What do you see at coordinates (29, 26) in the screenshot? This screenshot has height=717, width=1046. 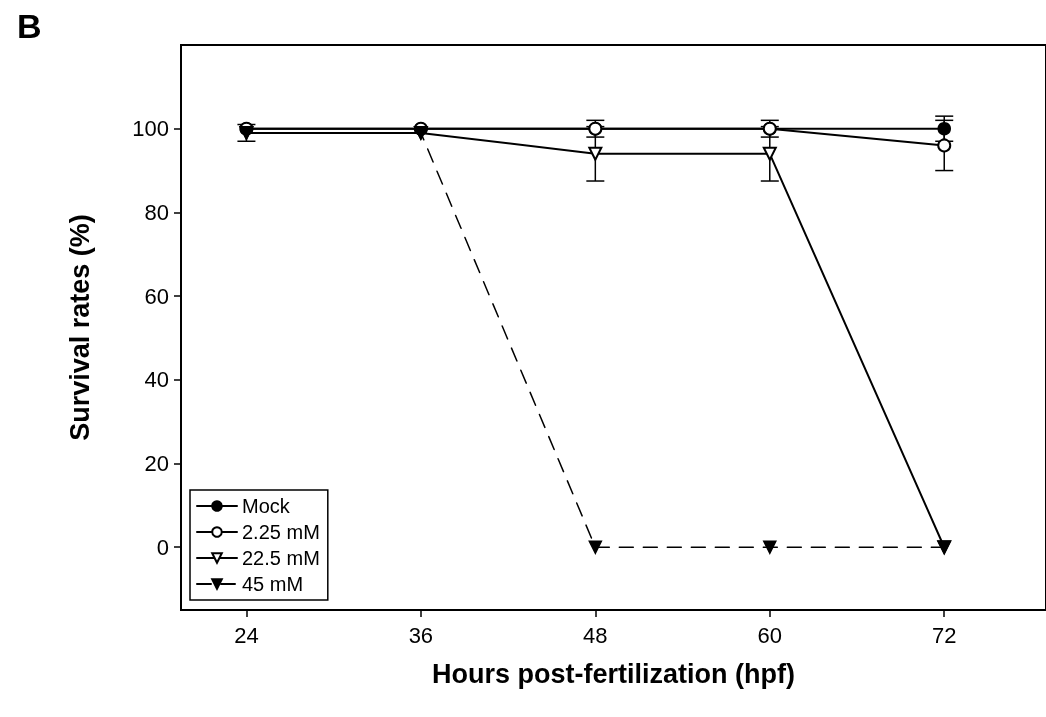 I see `chart-title: B` at bounding box center [29, 26].